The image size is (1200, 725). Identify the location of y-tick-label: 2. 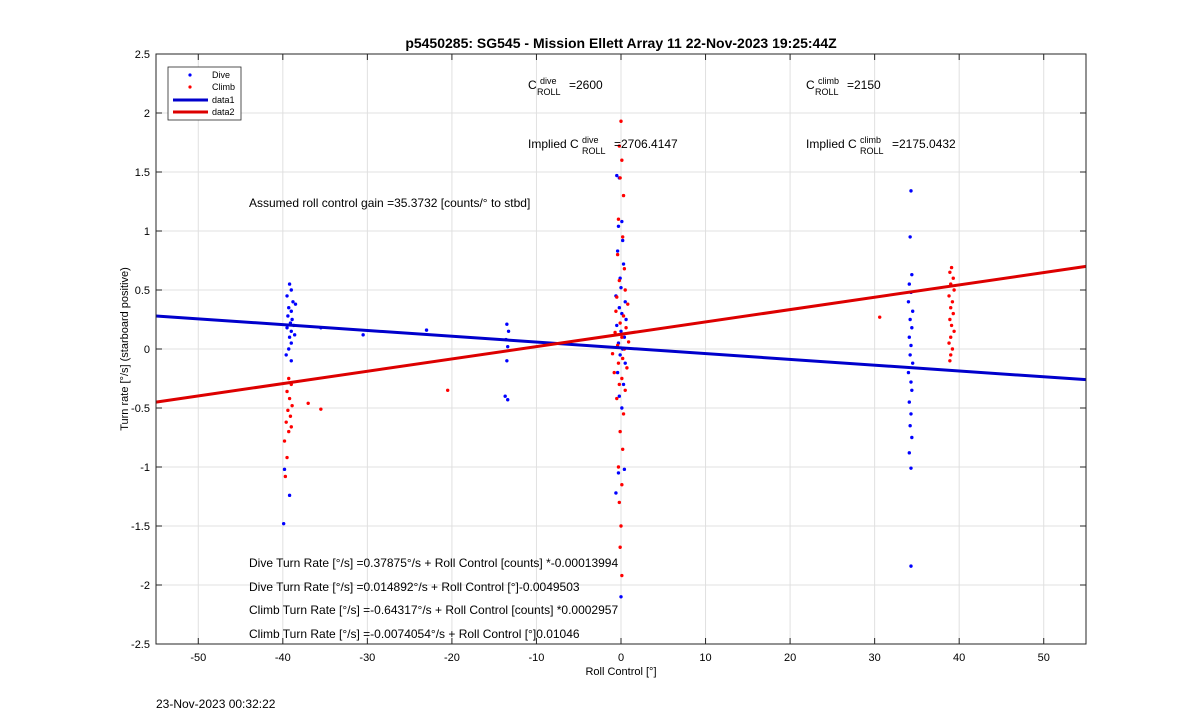
(147, 114).